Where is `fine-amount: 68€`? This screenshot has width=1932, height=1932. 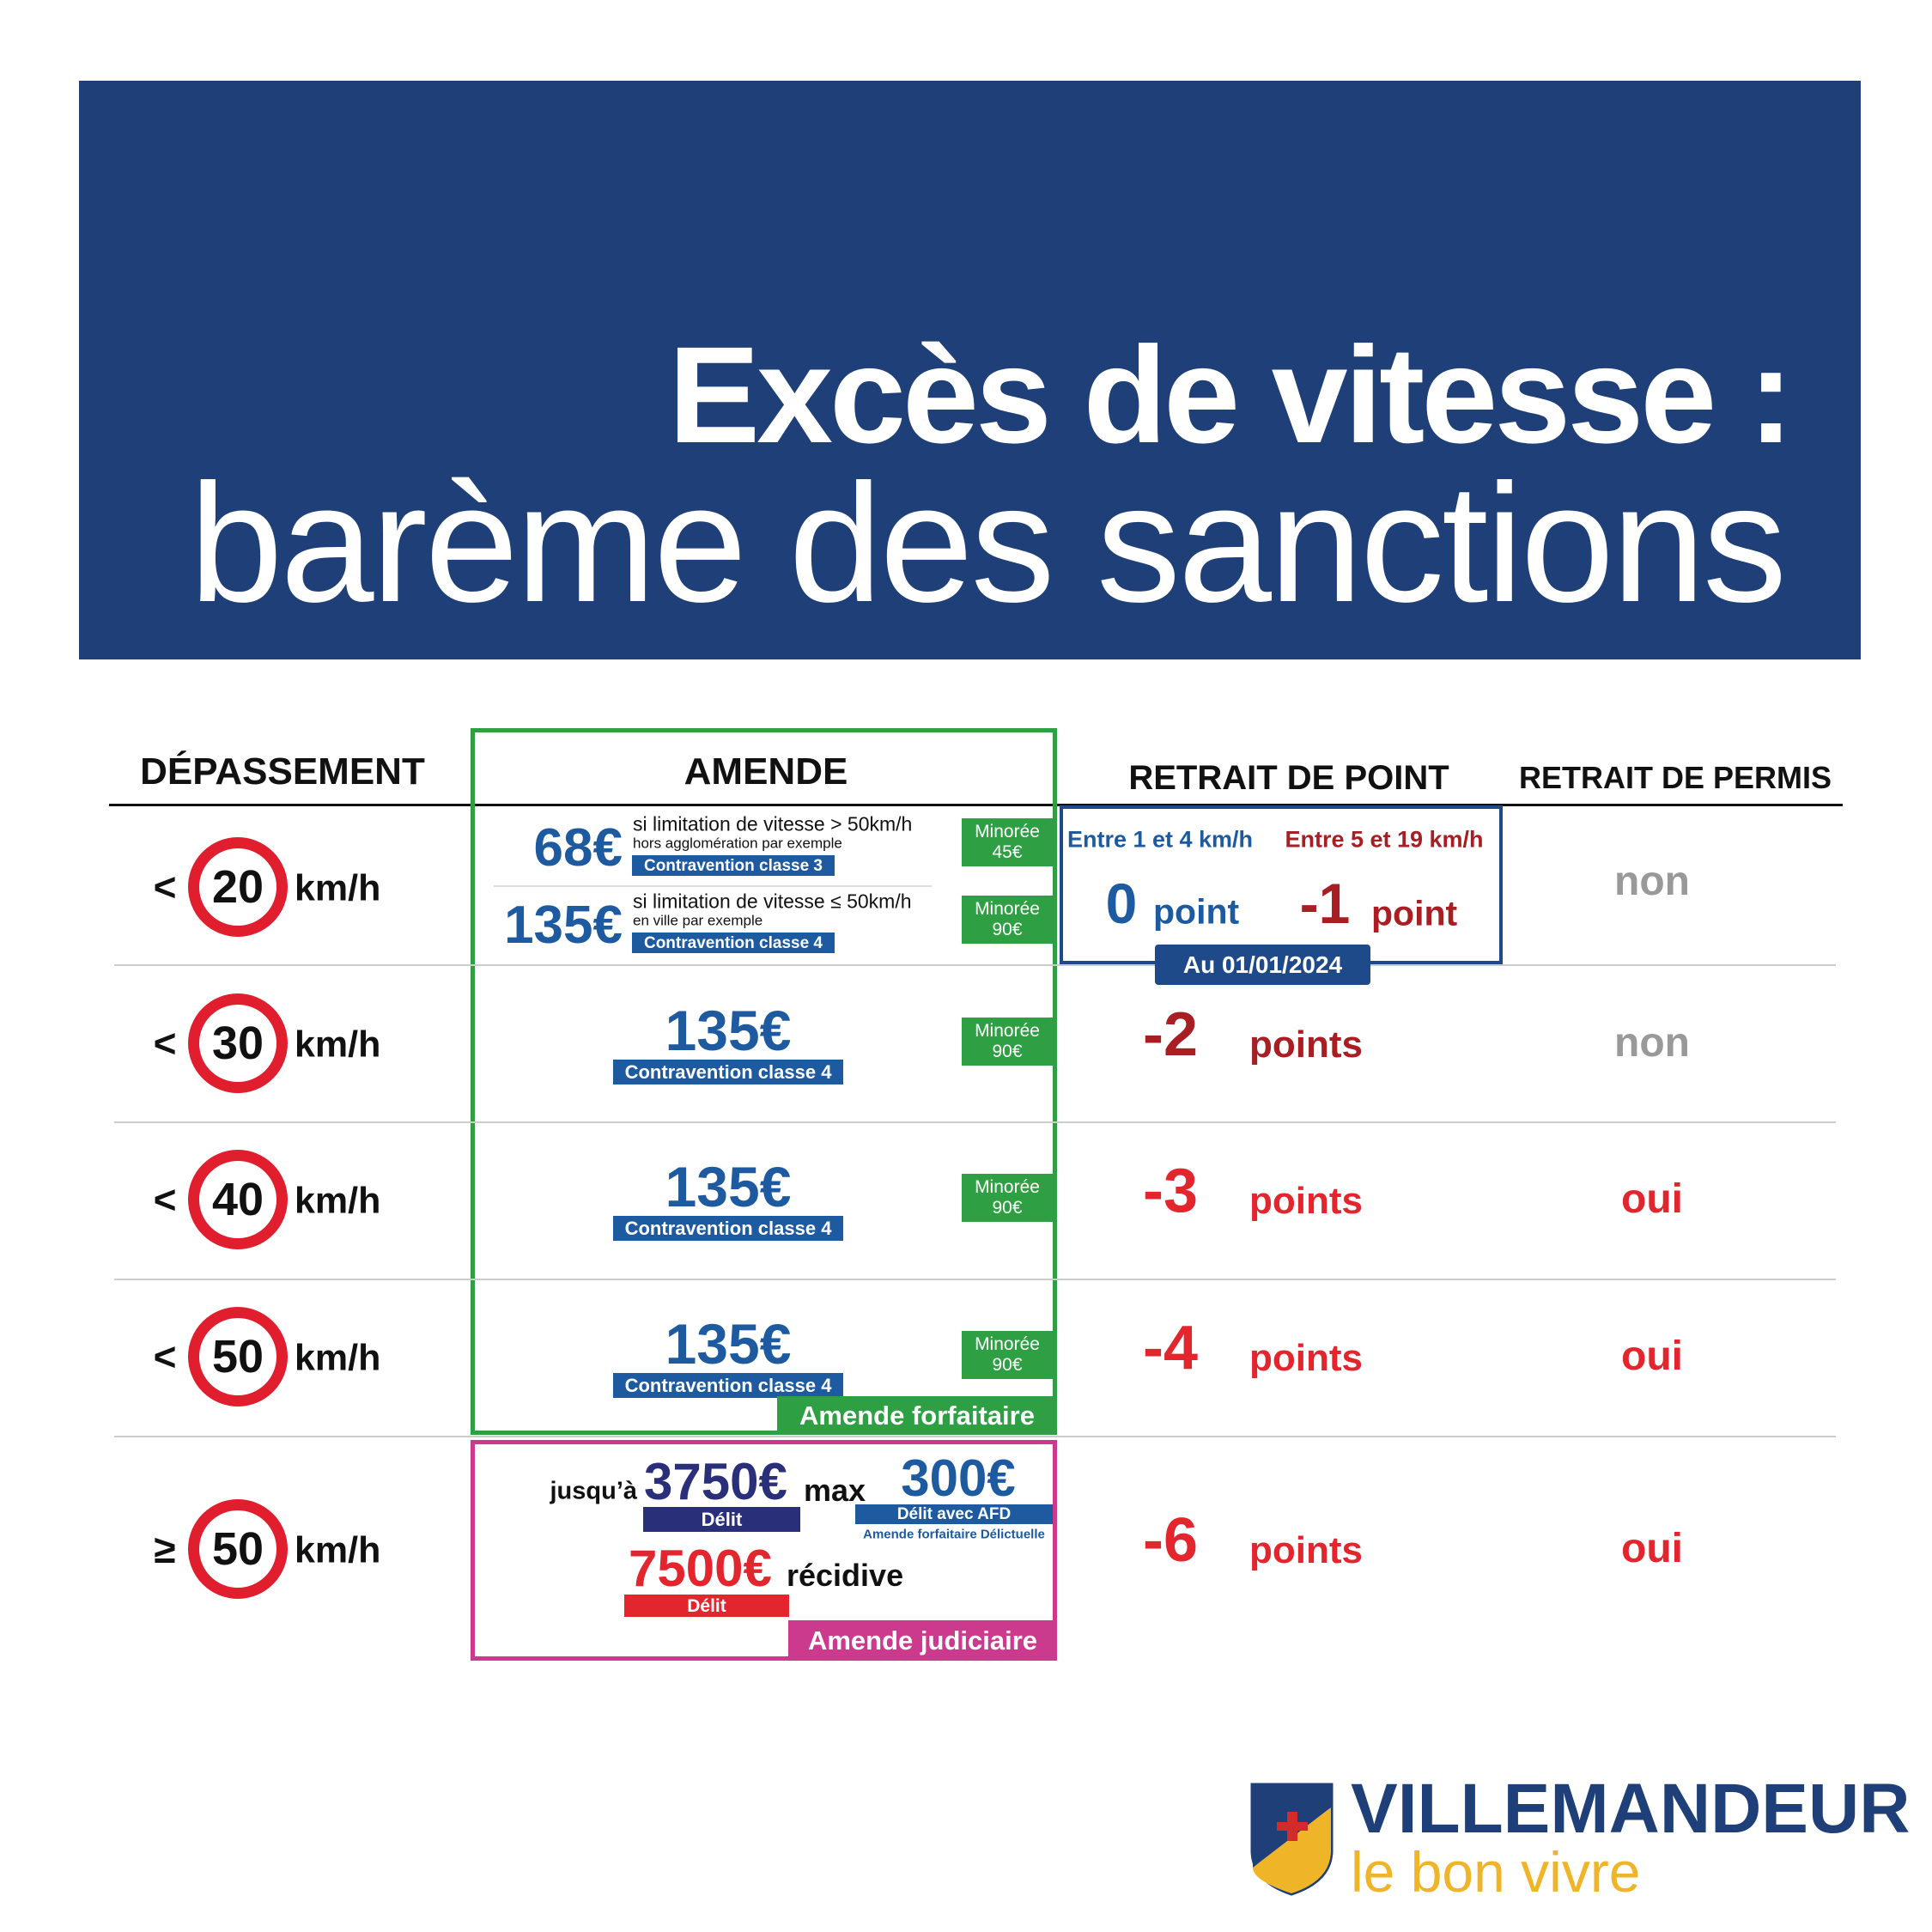
fine-amount: 68€ is located at coordinates (578, 848).